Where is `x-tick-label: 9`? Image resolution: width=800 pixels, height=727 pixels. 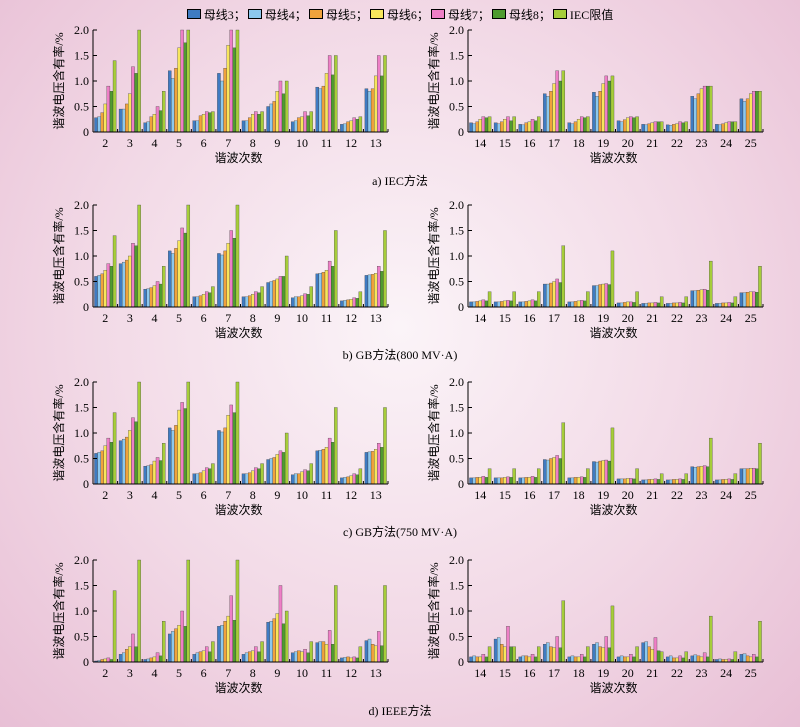
x-tick-label: 9 is located at coordinates (277, 495).